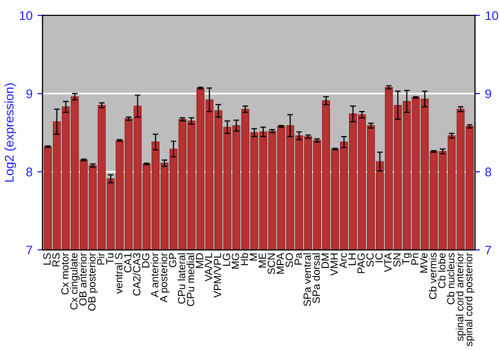 This screenshot has width=500, height=350. What do you see at coordinates (469, 299) in the screenshot?
I see `x-tick-label: spinal cord posterior` at bounding box center [469, 299].